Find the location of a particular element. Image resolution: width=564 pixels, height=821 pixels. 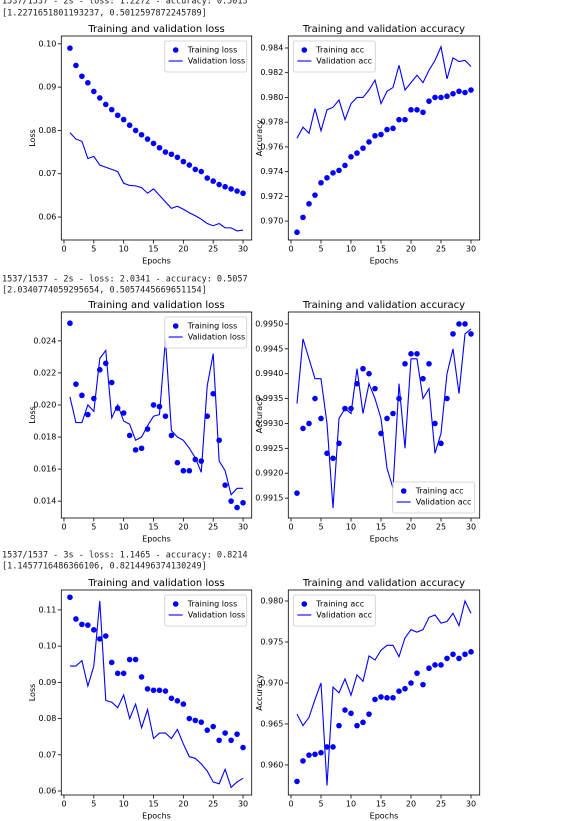

axes-frame is located at coordinates (156, 415).